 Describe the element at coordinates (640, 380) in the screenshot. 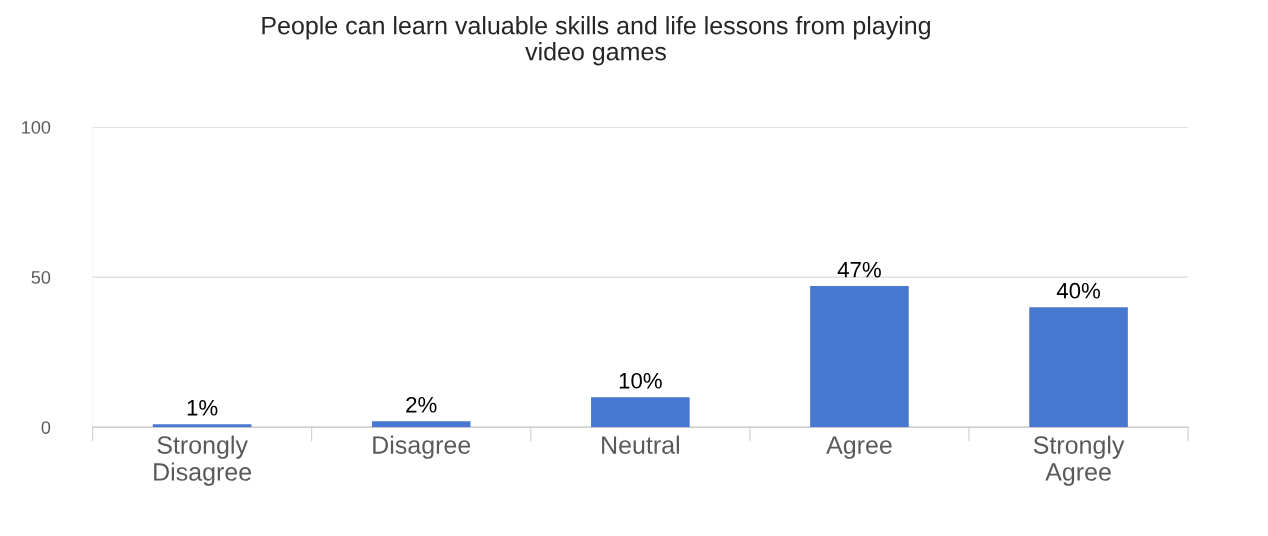

I see `data-label: 10%` at that location.